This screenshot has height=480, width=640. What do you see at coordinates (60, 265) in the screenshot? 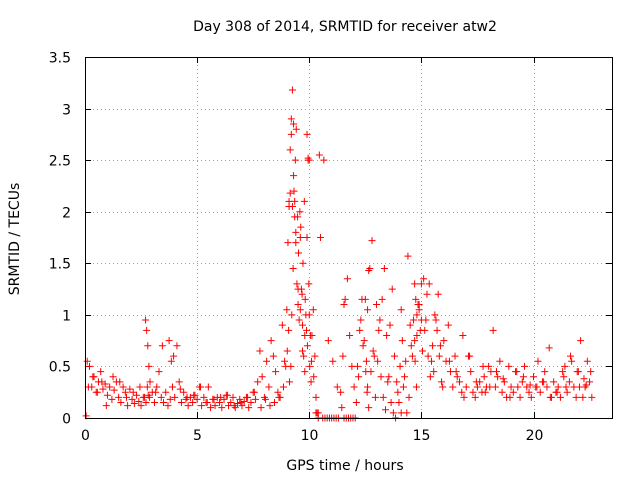
I see `y-tick-label: 1.5` at bounding box center [60, 265].